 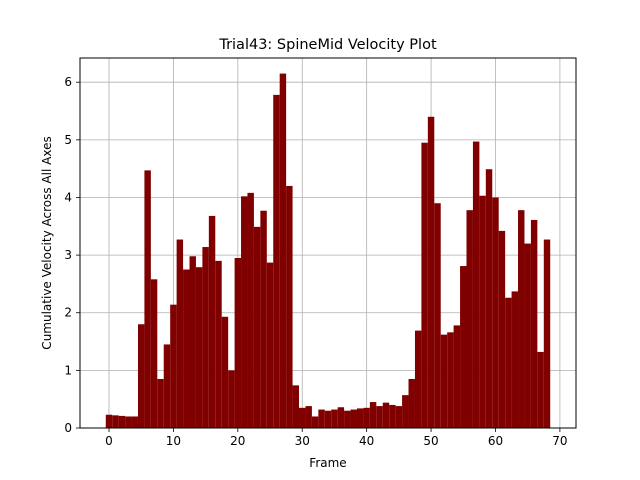 What do you see at coordinates (559, 441) in the screenshot?
I see `x-tick-label: 70` at bounding box center [559, 441].